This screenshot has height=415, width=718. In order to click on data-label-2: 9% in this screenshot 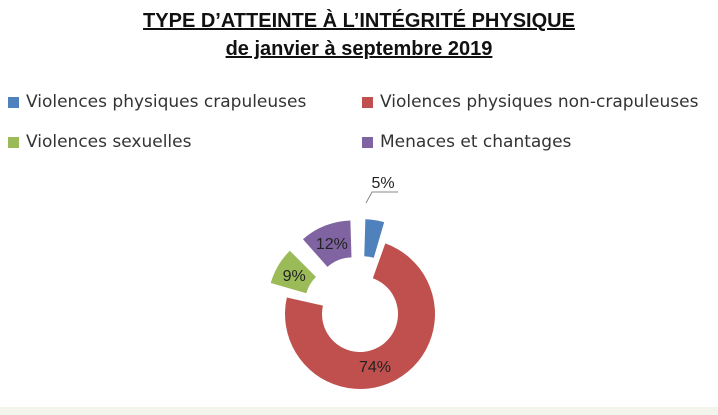, I will do `click(294, 276)`.